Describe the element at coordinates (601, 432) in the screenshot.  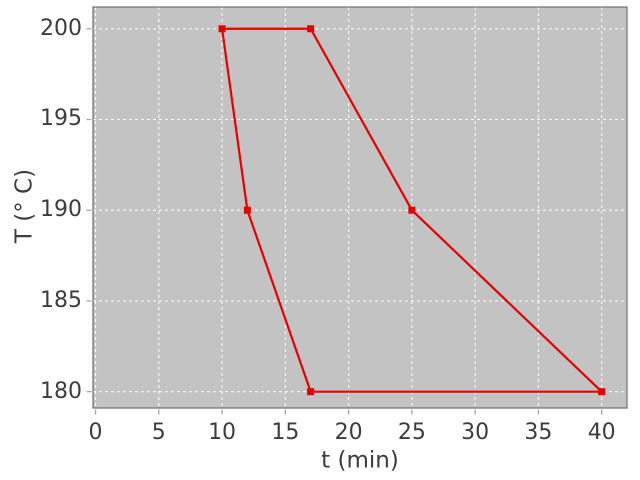
I see `x-tick-label: 40` at that location.